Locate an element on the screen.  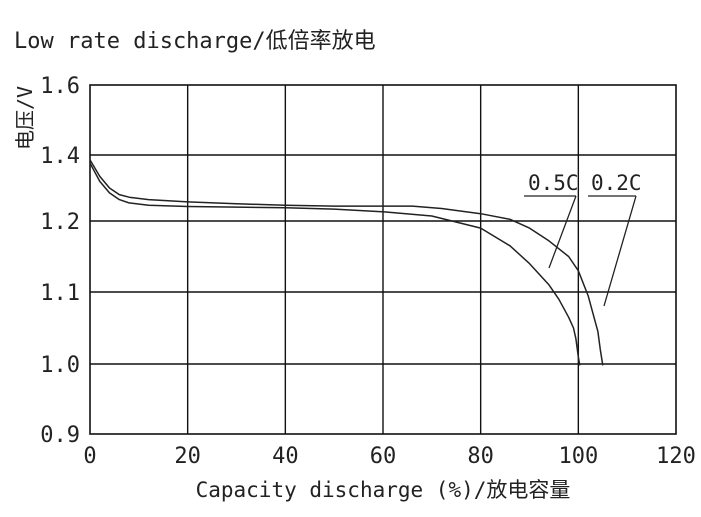
series-labels: 0.5C 0.2C is located at coordinates (583, 239).